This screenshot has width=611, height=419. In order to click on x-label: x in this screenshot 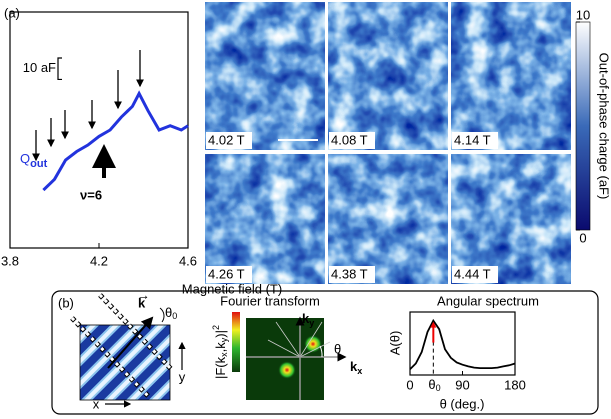, I will do `click(96, 403)`.